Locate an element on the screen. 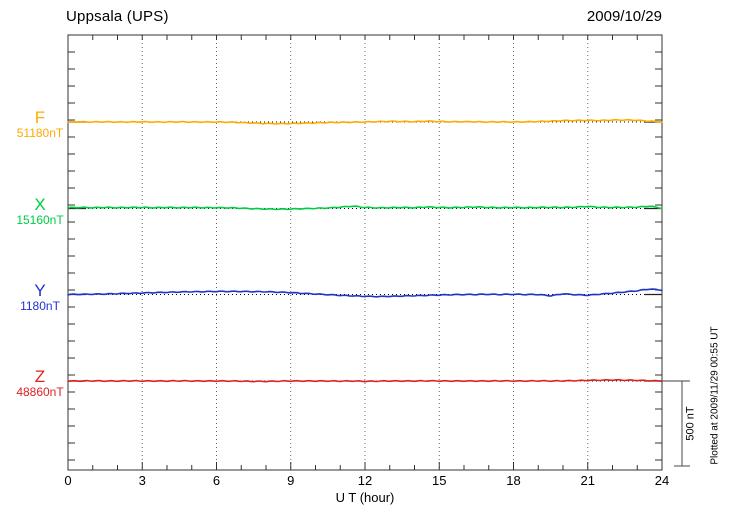 This screenshot has height=520, width=730. trace-label-z: Z 48860nT is located at coordinates (40, 383).